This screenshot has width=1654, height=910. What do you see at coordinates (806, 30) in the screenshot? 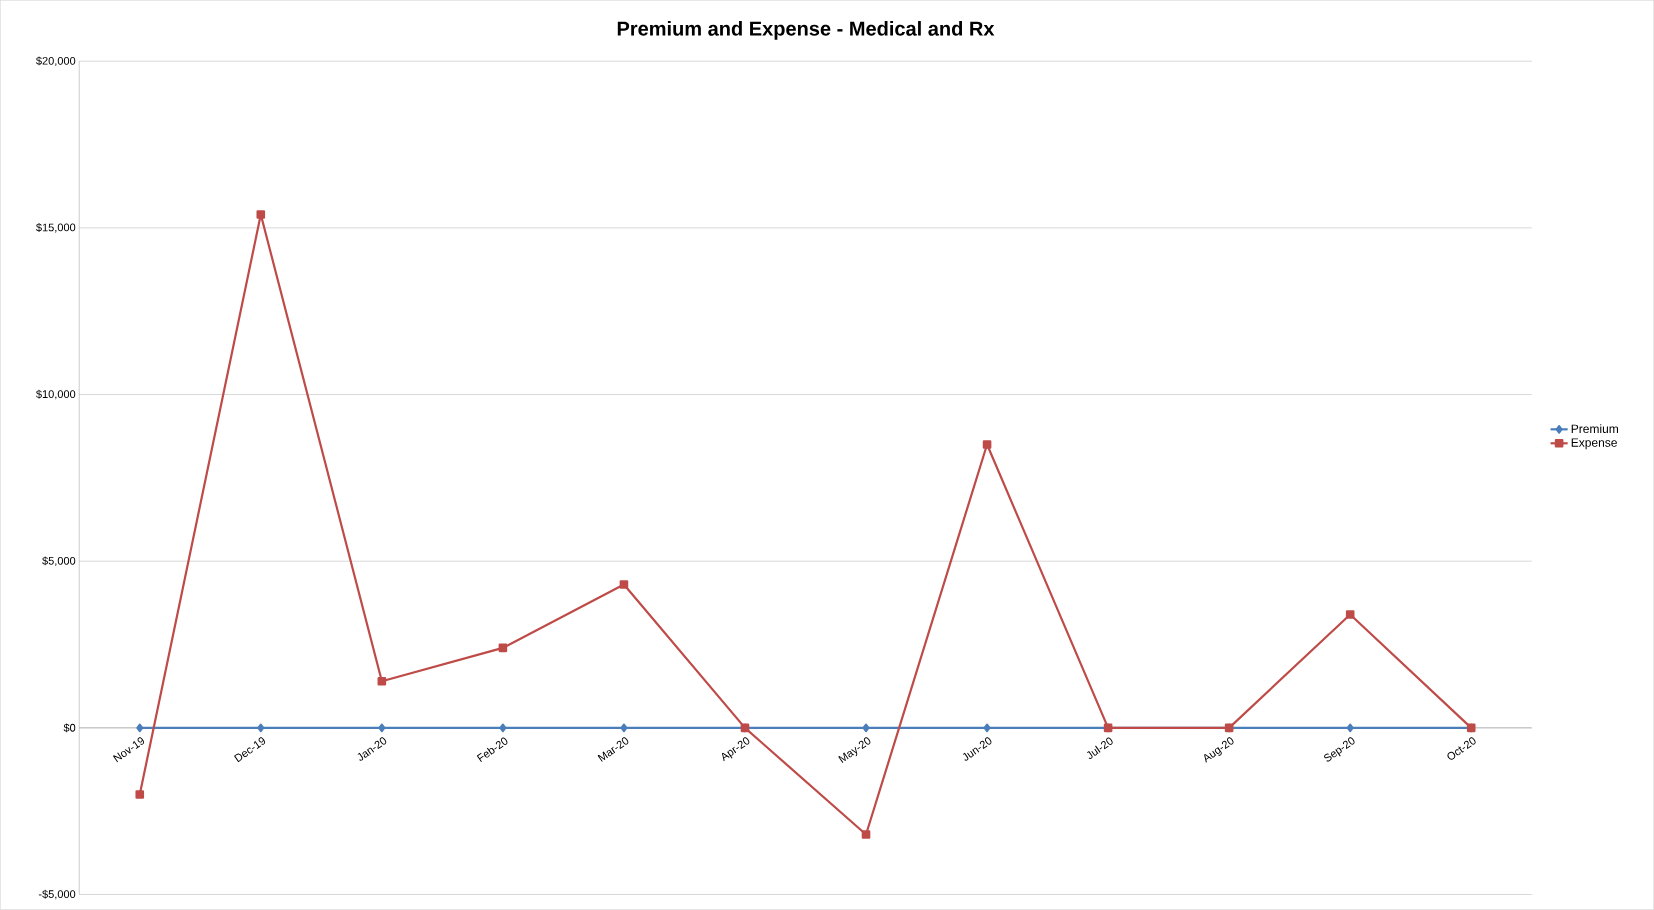
I see `chart-title: Premium and Expense - Medical and Rx` at bounding box center [806, 30].